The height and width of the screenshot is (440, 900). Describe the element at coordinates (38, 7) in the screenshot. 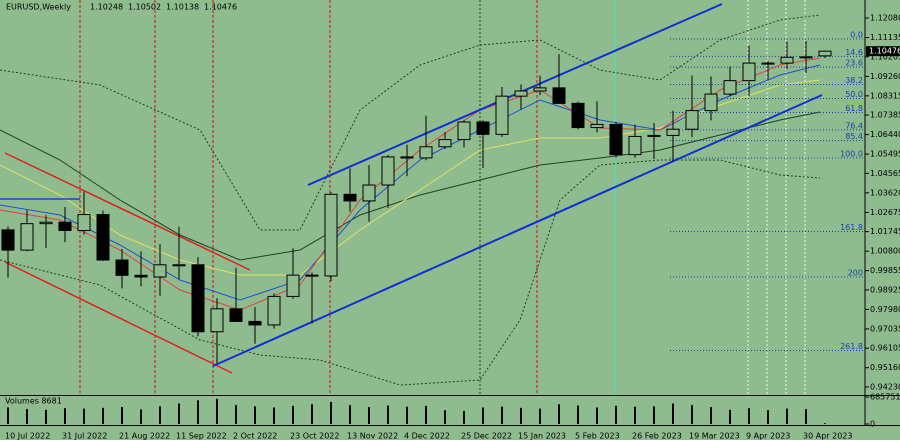

I see `symbol: EURUSD,Weekly` at that location.